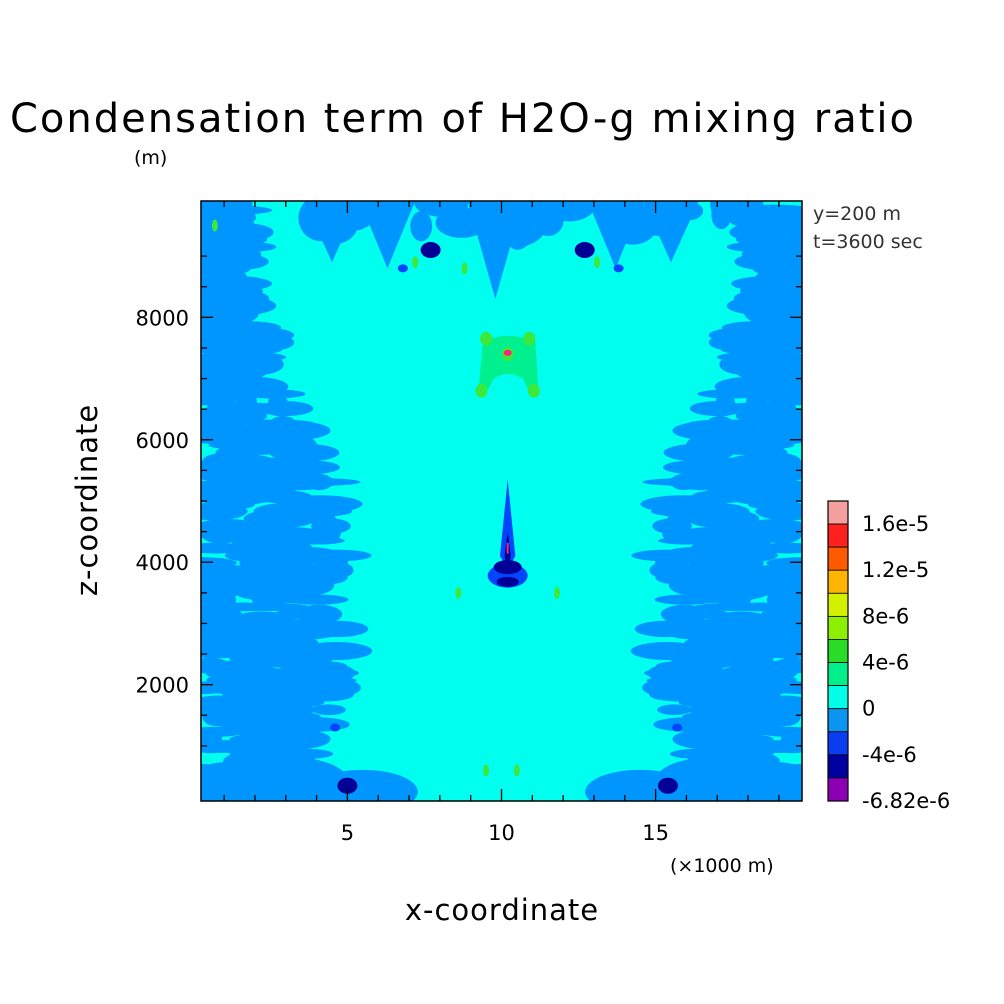 This screenshot has width=1004, height=1004. Describe the element at coordinates (895, 570) in the screenshot. I see `colorbar-label: 1.2e-5` at that location.